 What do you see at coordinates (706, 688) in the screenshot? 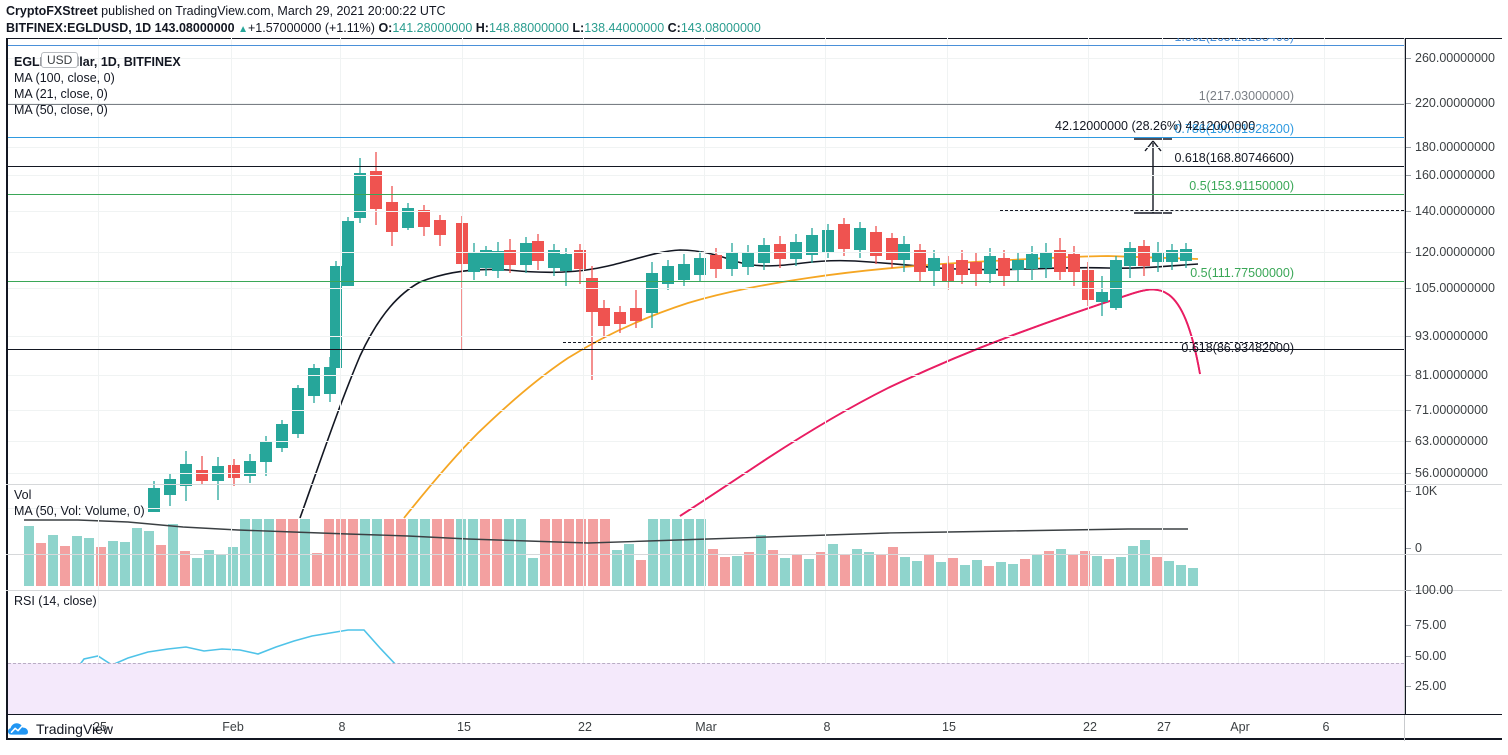
I see `rsi-overbought-oversold-band` at bounding box center [706, 688].